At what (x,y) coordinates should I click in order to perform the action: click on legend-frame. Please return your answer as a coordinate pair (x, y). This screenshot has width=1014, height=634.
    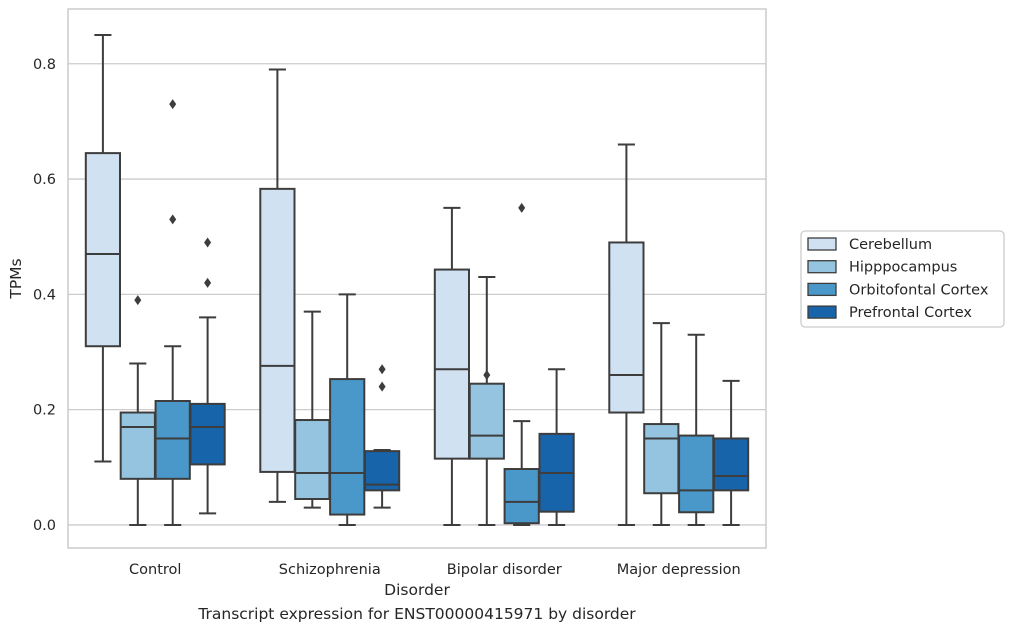
    Looking at the image, I should click on (902, 279).